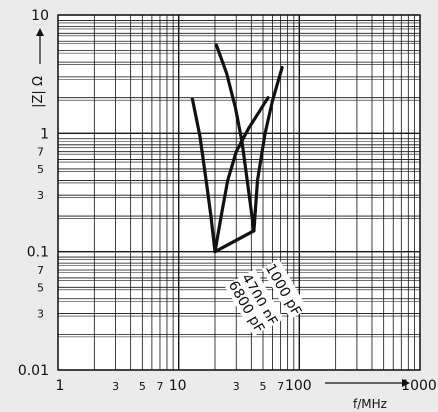  I want to click on x-axis-label: f/MHz, so click(370, 404).